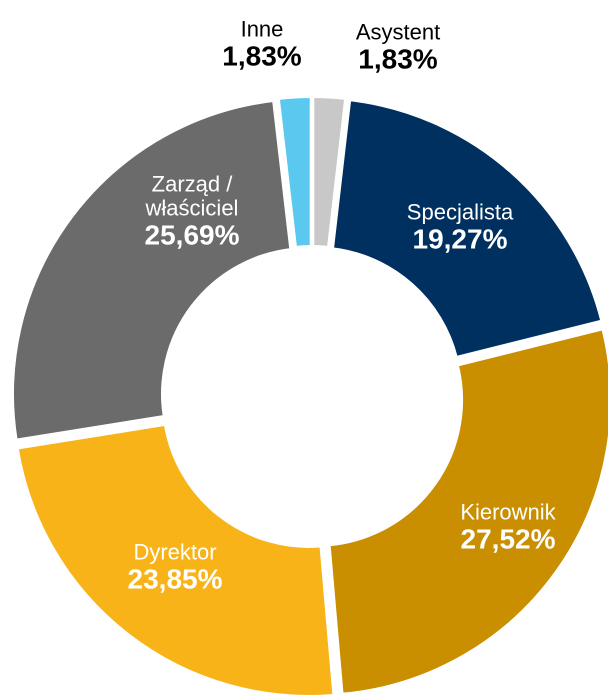 This screenshot has width=608, height=700. I want to click on slice-label: Zarząd / właściciel 25,69%, so click(192, 211).